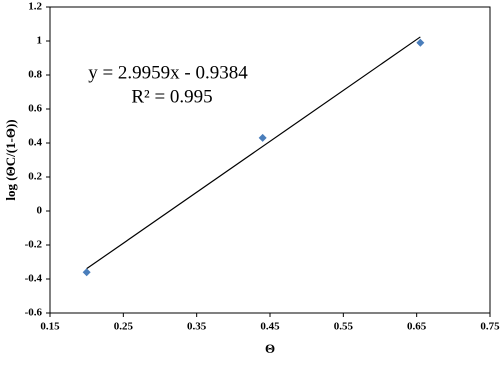 The image size is (500, 369). Describe the element at coordinates (35, 75) in the screenshot. I see `y-tick-label: 0.8` at that location.